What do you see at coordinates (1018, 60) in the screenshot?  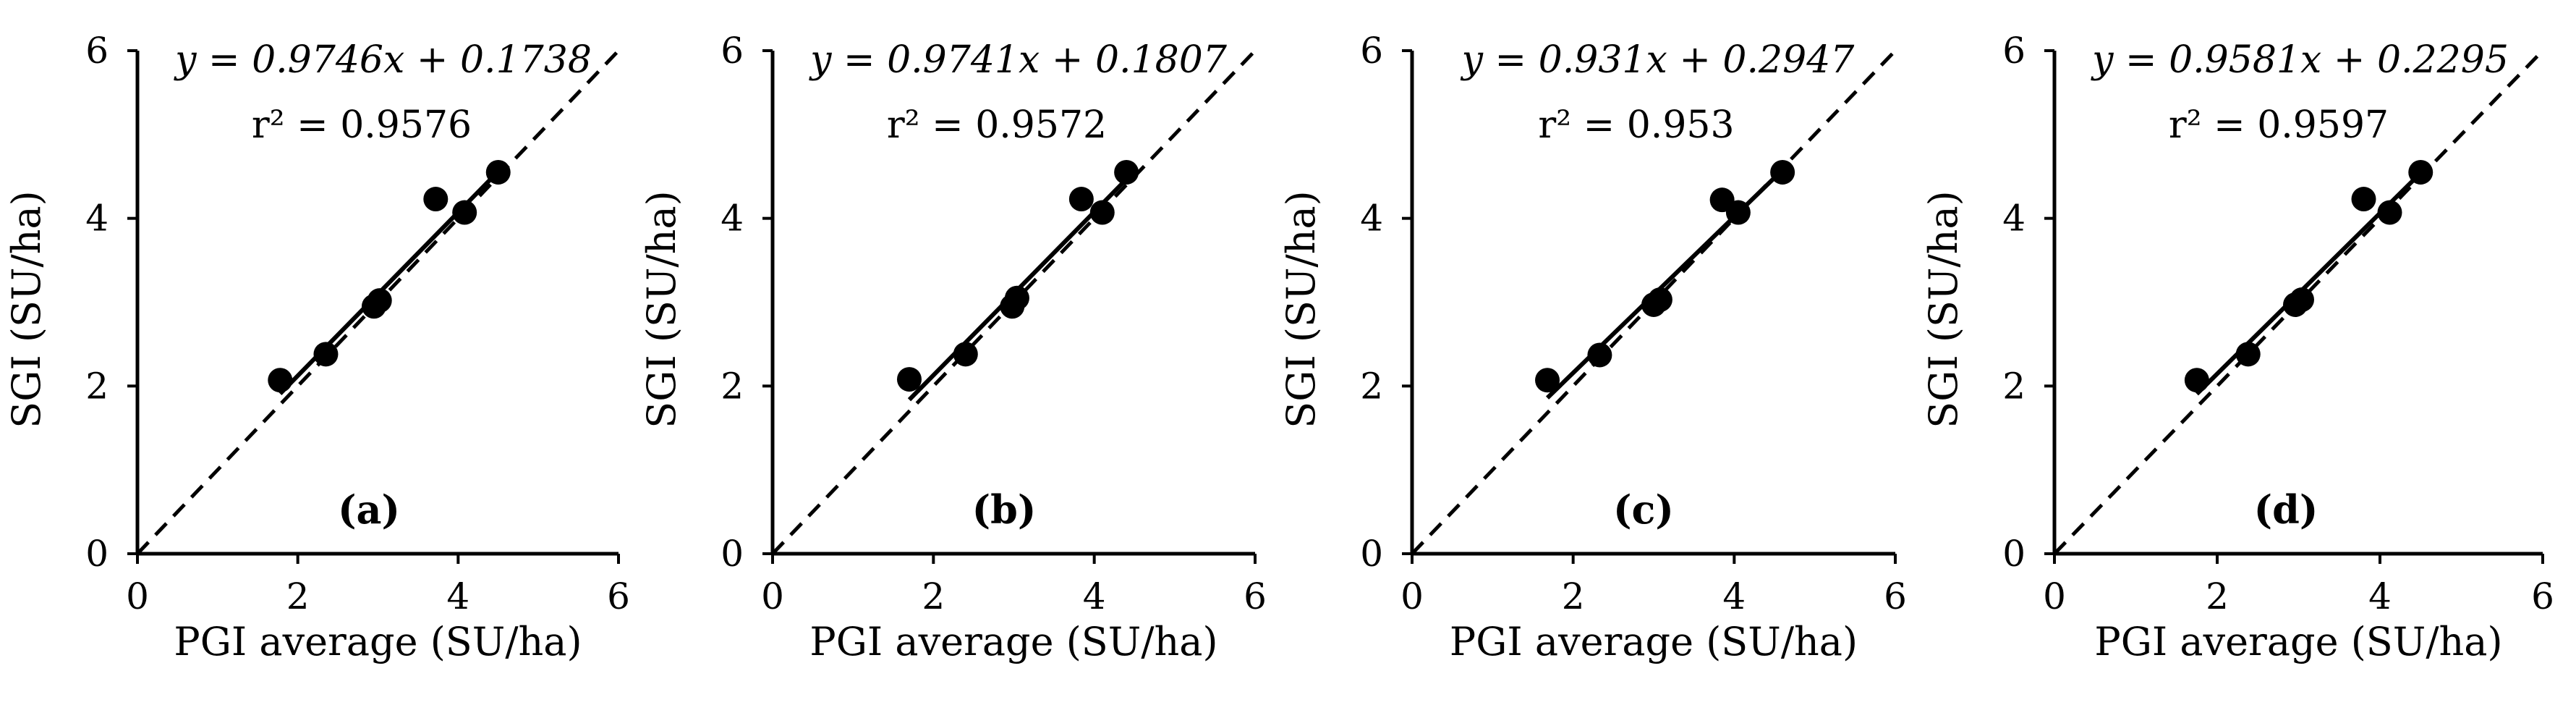 I see `regression-equation: y = 0.9741x + 0.1807` at bounding box center [1018, 60].